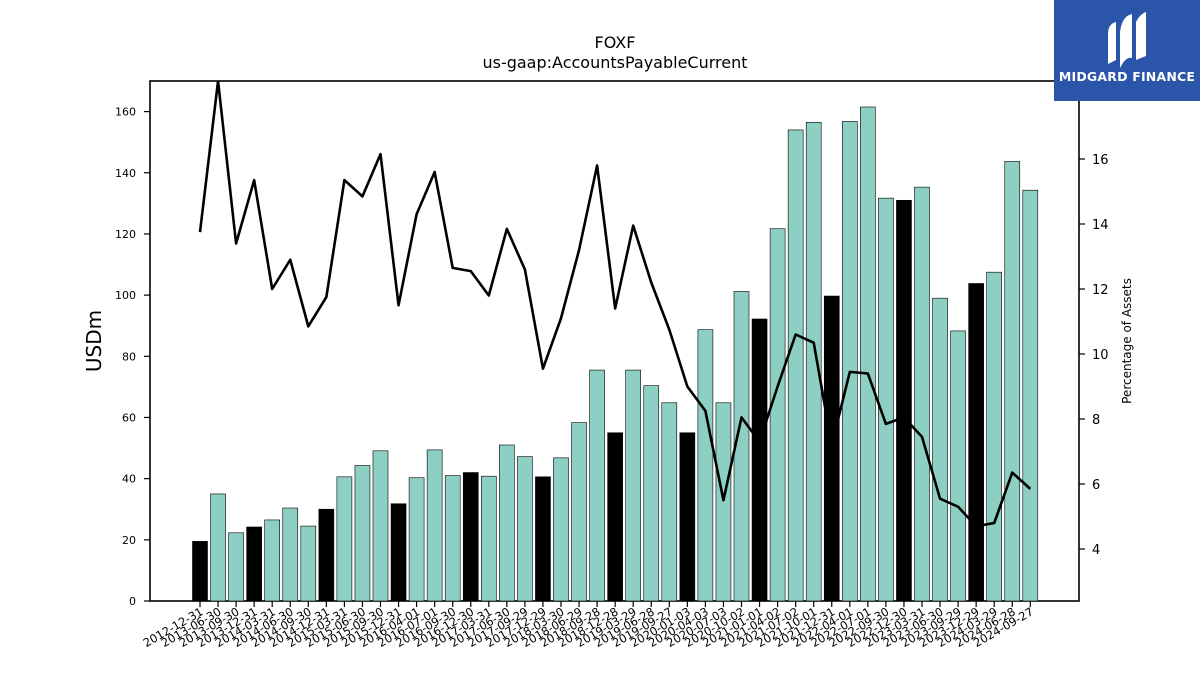 The image size is (1200, 675). Describe the element at coordinates (125, 234) in the screenshot. I see `y-tick-label: 120` at that location.